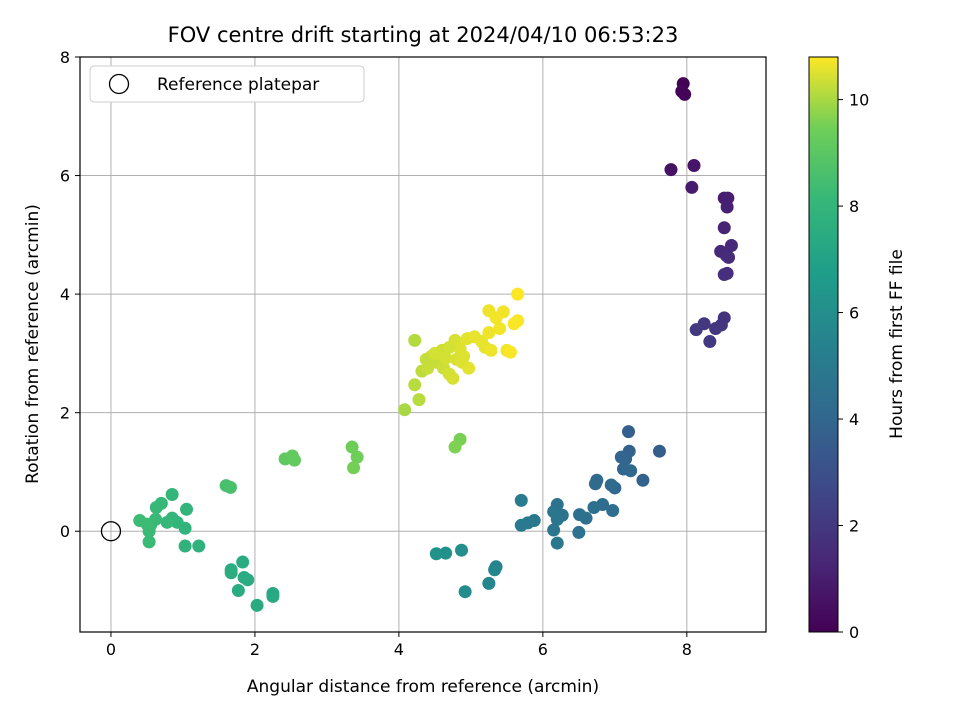 Image resolution: width=960 pixels, height=724 pixels. I want to click on y-axis-ticks: 0 2 4 6 8, so click(70, 294).